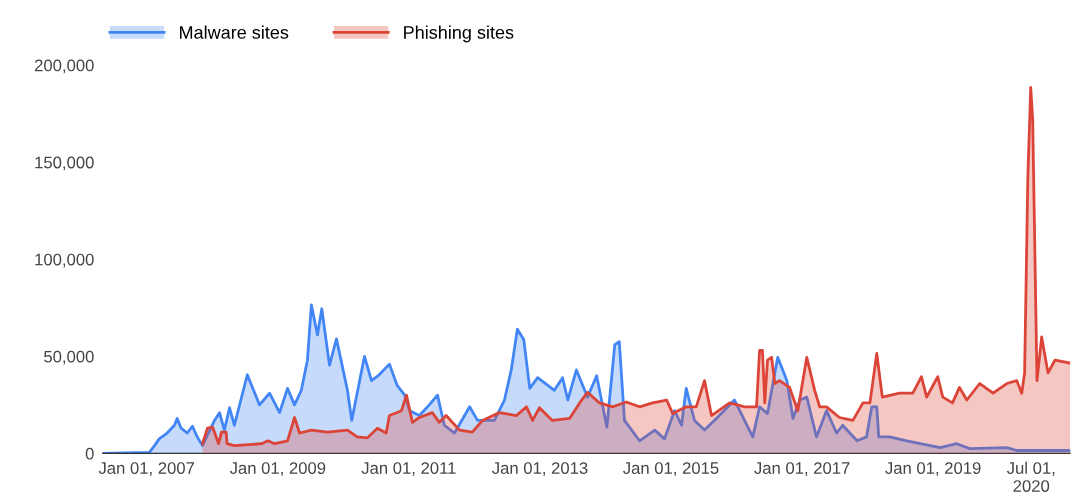  What do you see at coordinates (146, 469) in the screenshot?
I see `x-tick-label: Jan 01, 2007` at bounding box center [146, 469].